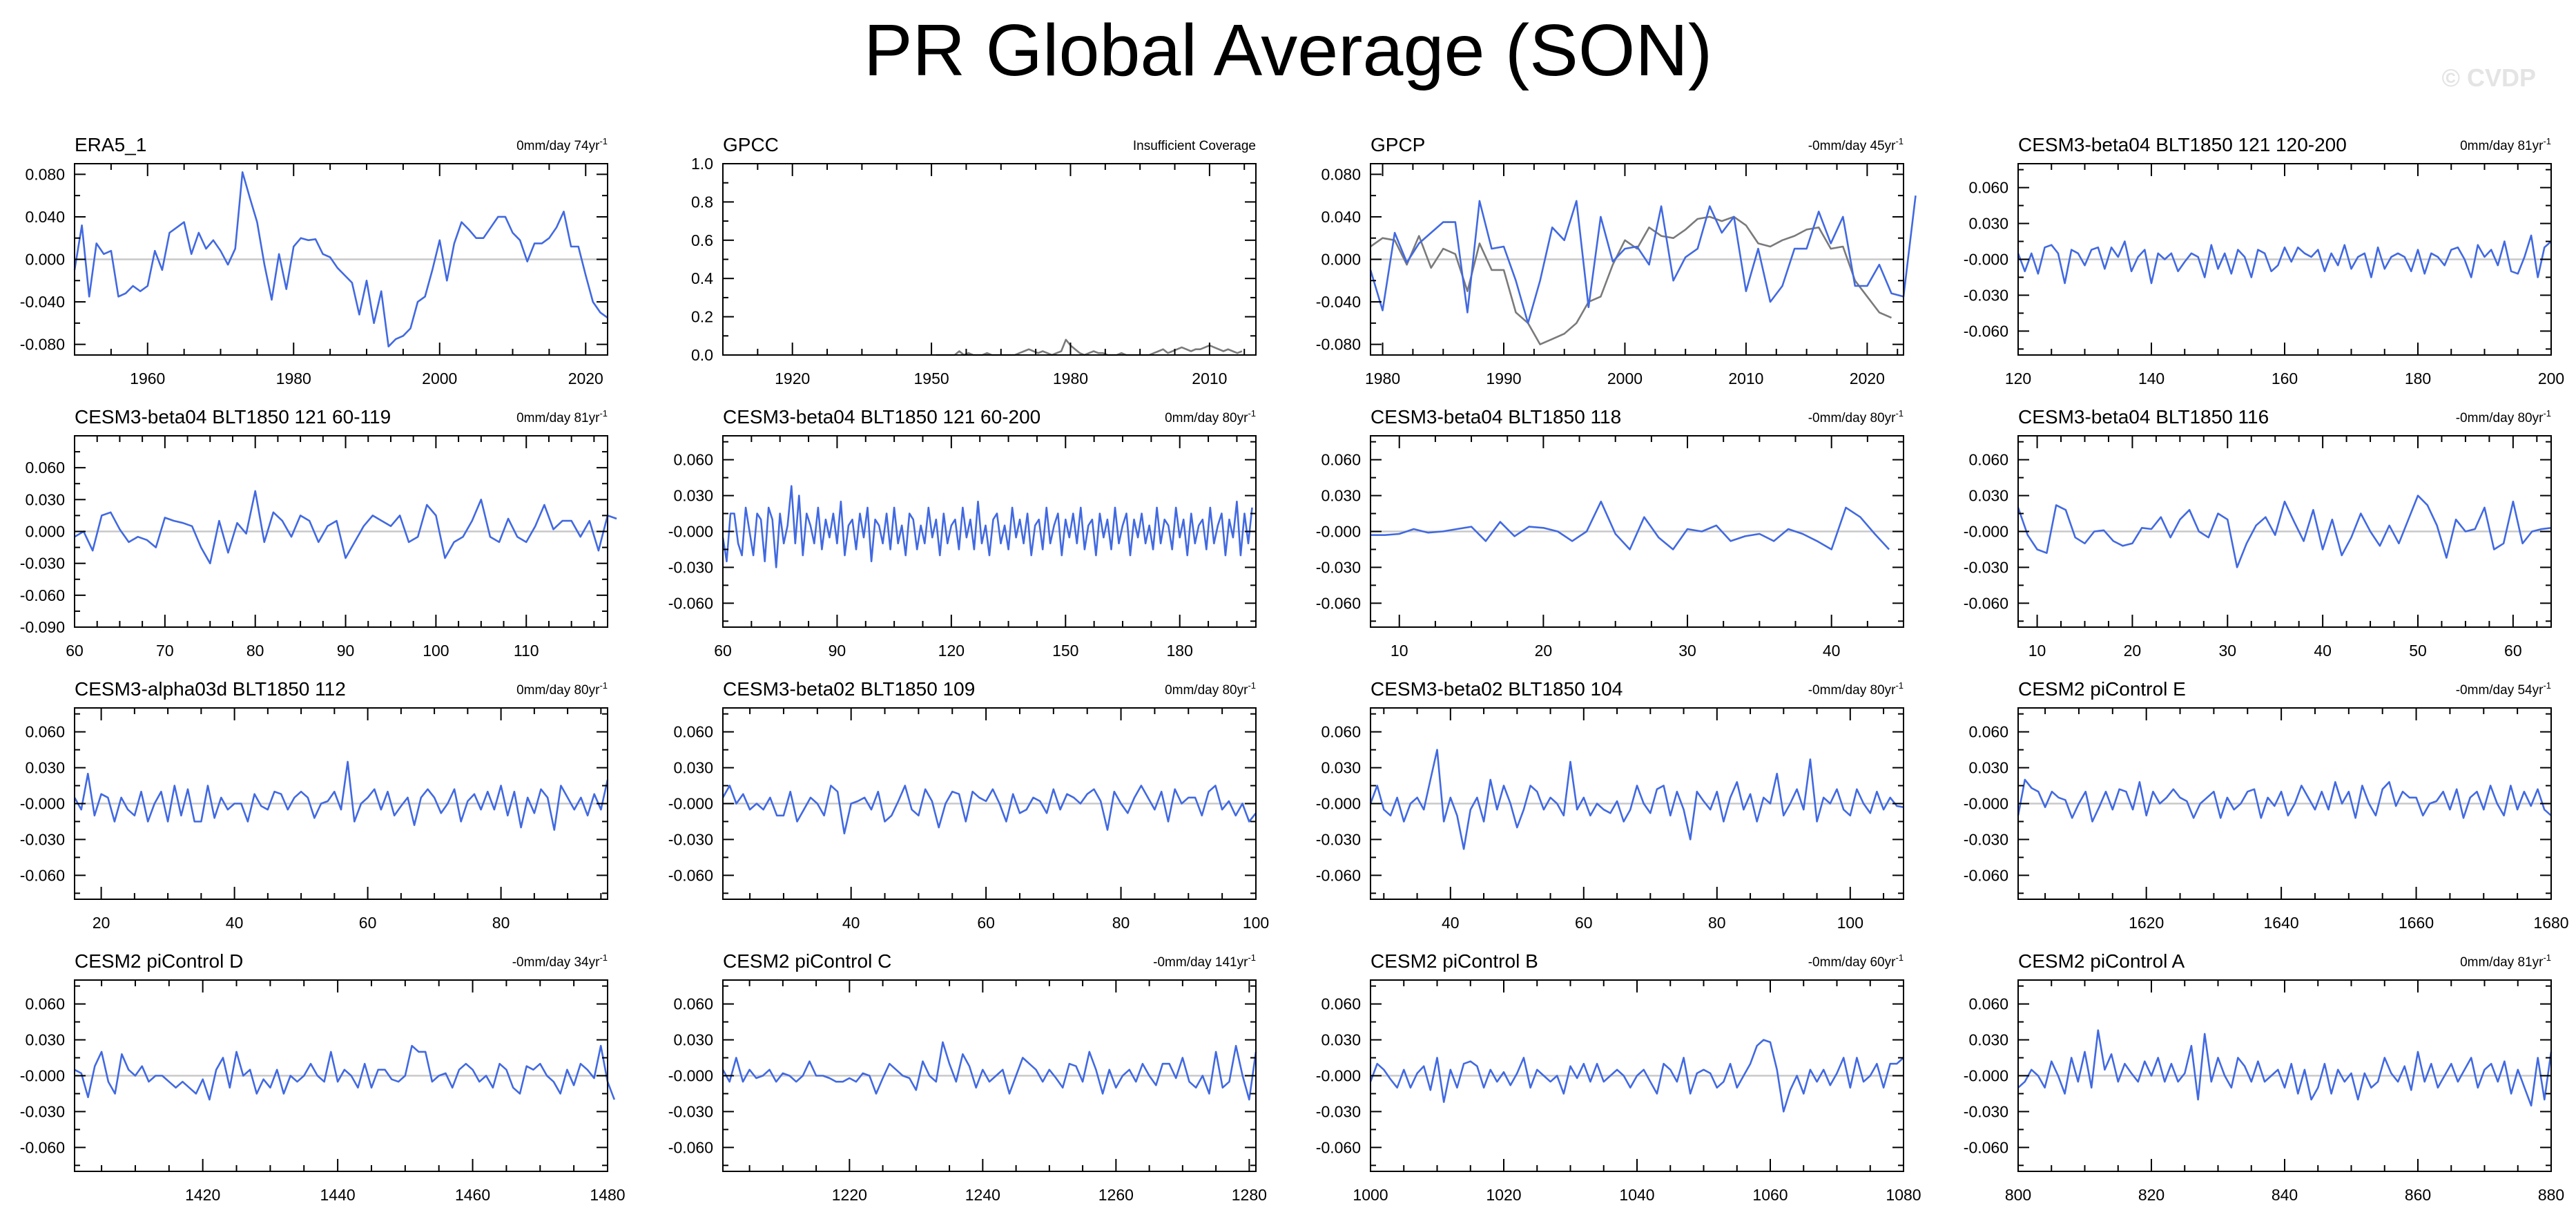  I want to click on obs-series-line, so click(1631, 280).